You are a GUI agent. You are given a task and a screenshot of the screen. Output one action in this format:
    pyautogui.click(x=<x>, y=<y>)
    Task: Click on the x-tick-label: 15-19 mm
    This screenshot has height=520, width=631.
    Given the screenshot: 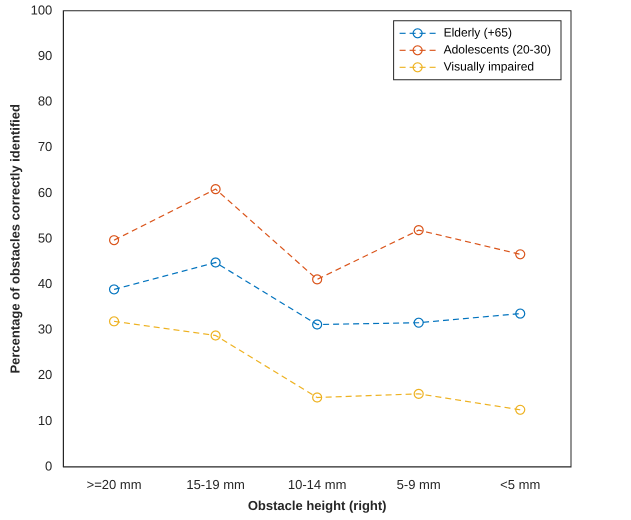 What is the action you would take?
    pyautogui.click(x=215, y=484)
    